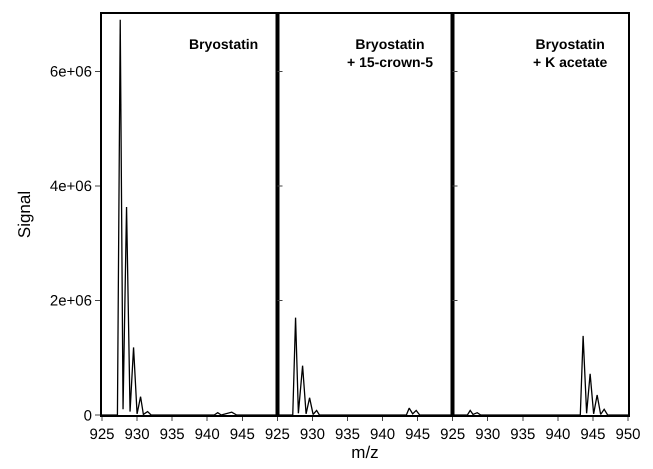 Image resolution: width=653 pixels, height=469 pixels. I want to click on x-tick-label: 950, so click(628, 434).